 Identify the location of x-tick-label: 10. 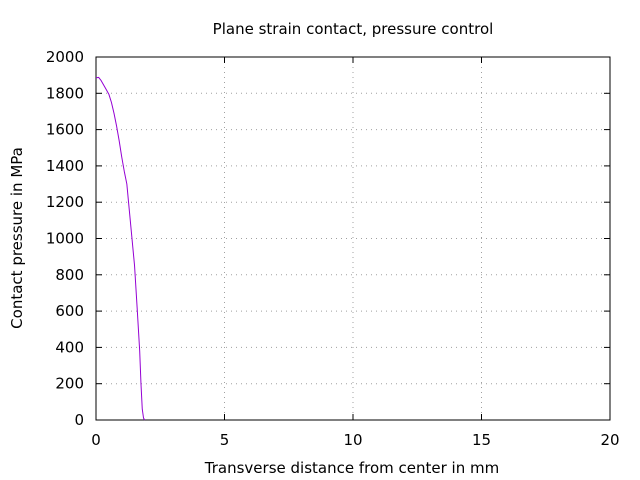
(352, 440).